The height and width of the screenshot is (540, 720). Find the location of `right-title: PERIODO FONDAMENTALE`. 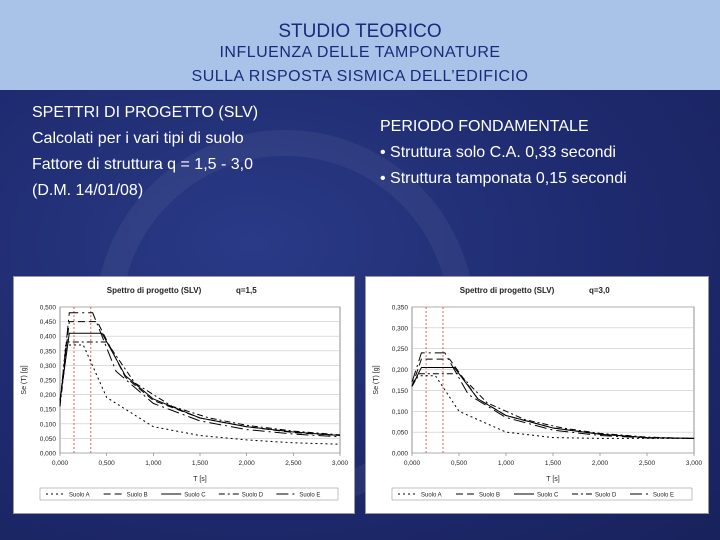

right-title: PERIODO FONDAMENTALE is located at coordinates (484, 126).